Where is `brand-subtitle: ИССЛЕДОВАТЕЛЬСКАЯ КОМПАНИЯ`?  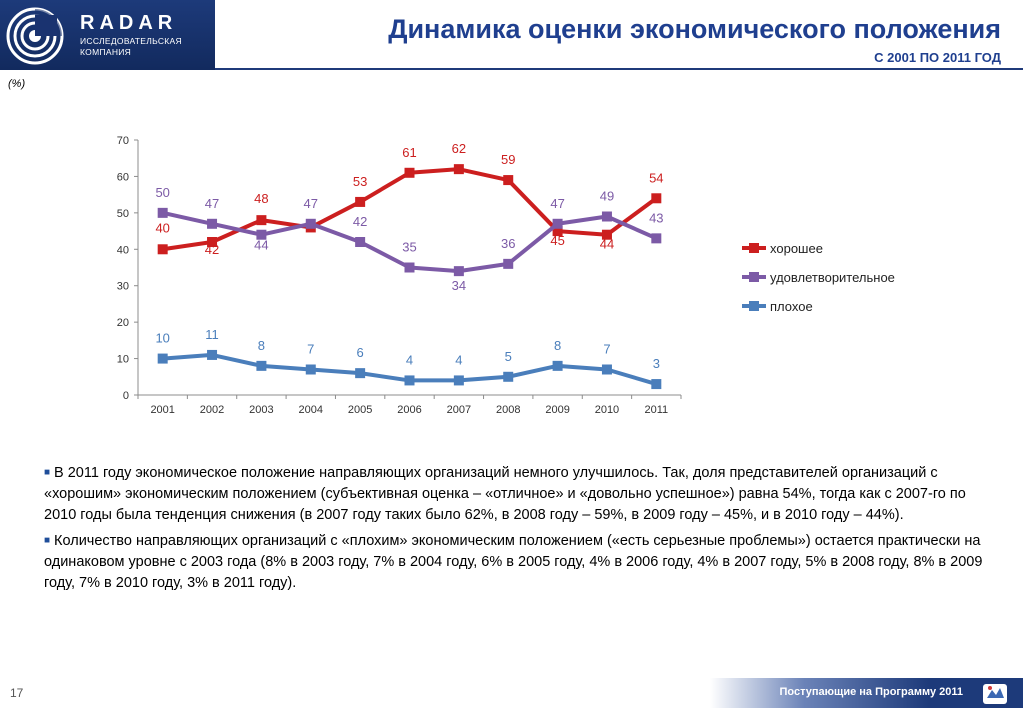 brand-subtitle: ИССЛЕДОВАТЕЛЬСКАЯ КОМПАНИЯ is located at coordinates (131, 47).